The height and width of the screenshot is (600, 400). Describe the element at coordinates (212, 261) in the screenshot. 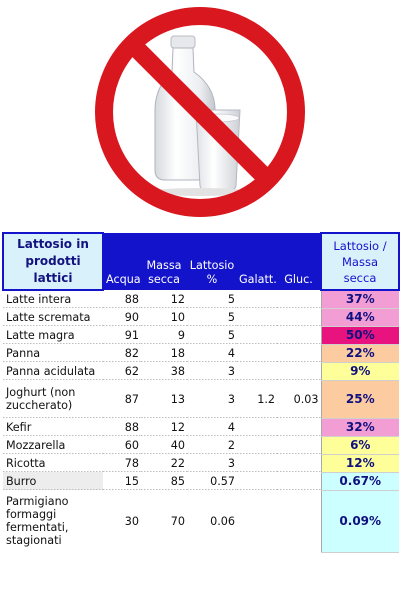

I see `col-header-lattosio: Lattosio %` at that location.